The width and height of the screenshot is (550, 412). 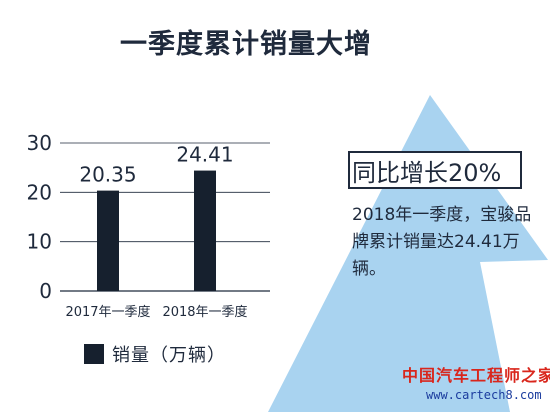 I want to click on data-label: 24.41, so click(x=204, y=155).